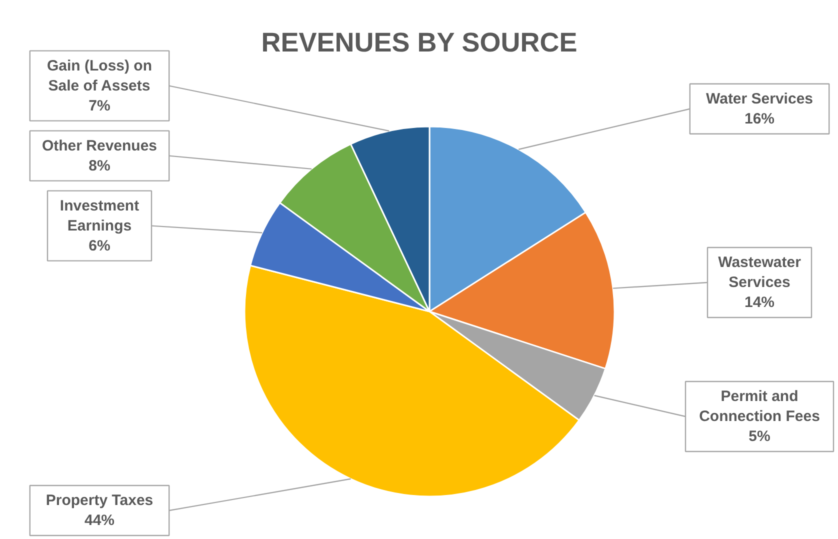 Image resolution: width=838 pixels, height=539 pixels. Describe the element at coordinates (99, 165) in the screenshot. I see `data-label: 8%` at that location.